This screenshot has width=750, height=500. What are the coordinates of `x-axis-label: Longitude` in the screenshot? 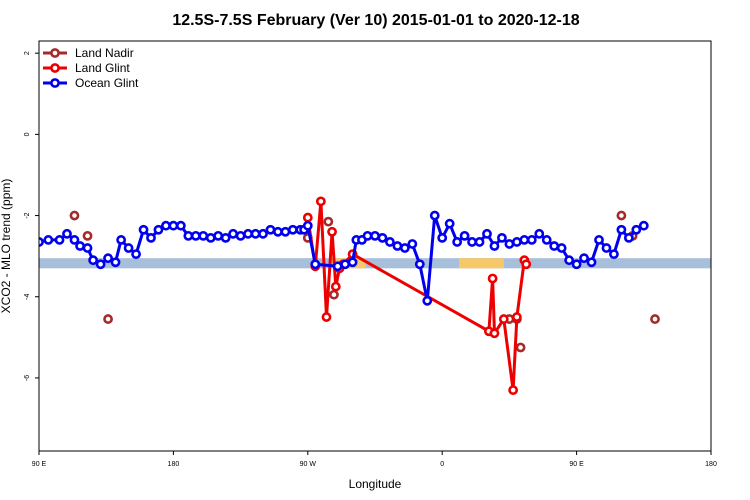 It's located at (375, 484).